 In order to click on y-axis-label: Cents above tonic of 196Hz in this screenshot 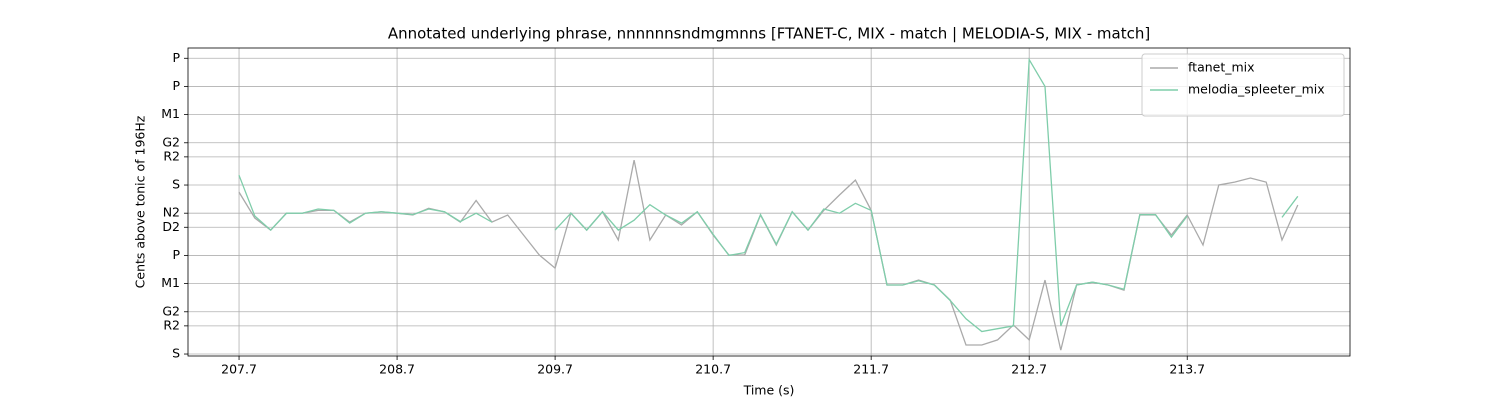, I will do `click(140, 201)`.